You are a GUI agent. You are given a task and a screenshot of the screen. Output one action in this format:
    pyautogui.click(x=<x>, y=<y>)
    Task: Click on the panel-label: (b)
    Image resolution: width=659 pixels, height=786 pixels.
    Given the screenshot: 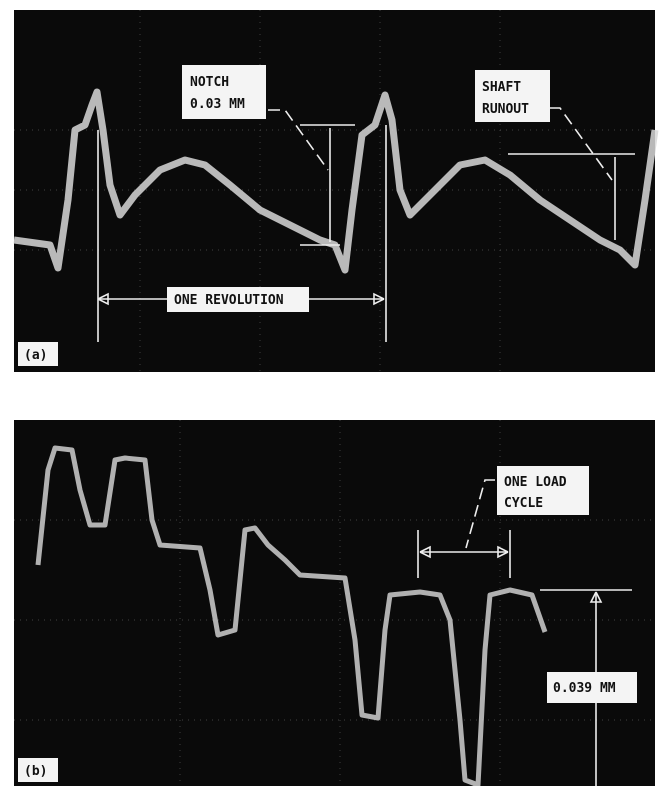 What is the action you would take?
    pyautogui.click(x=35, y=771)
    